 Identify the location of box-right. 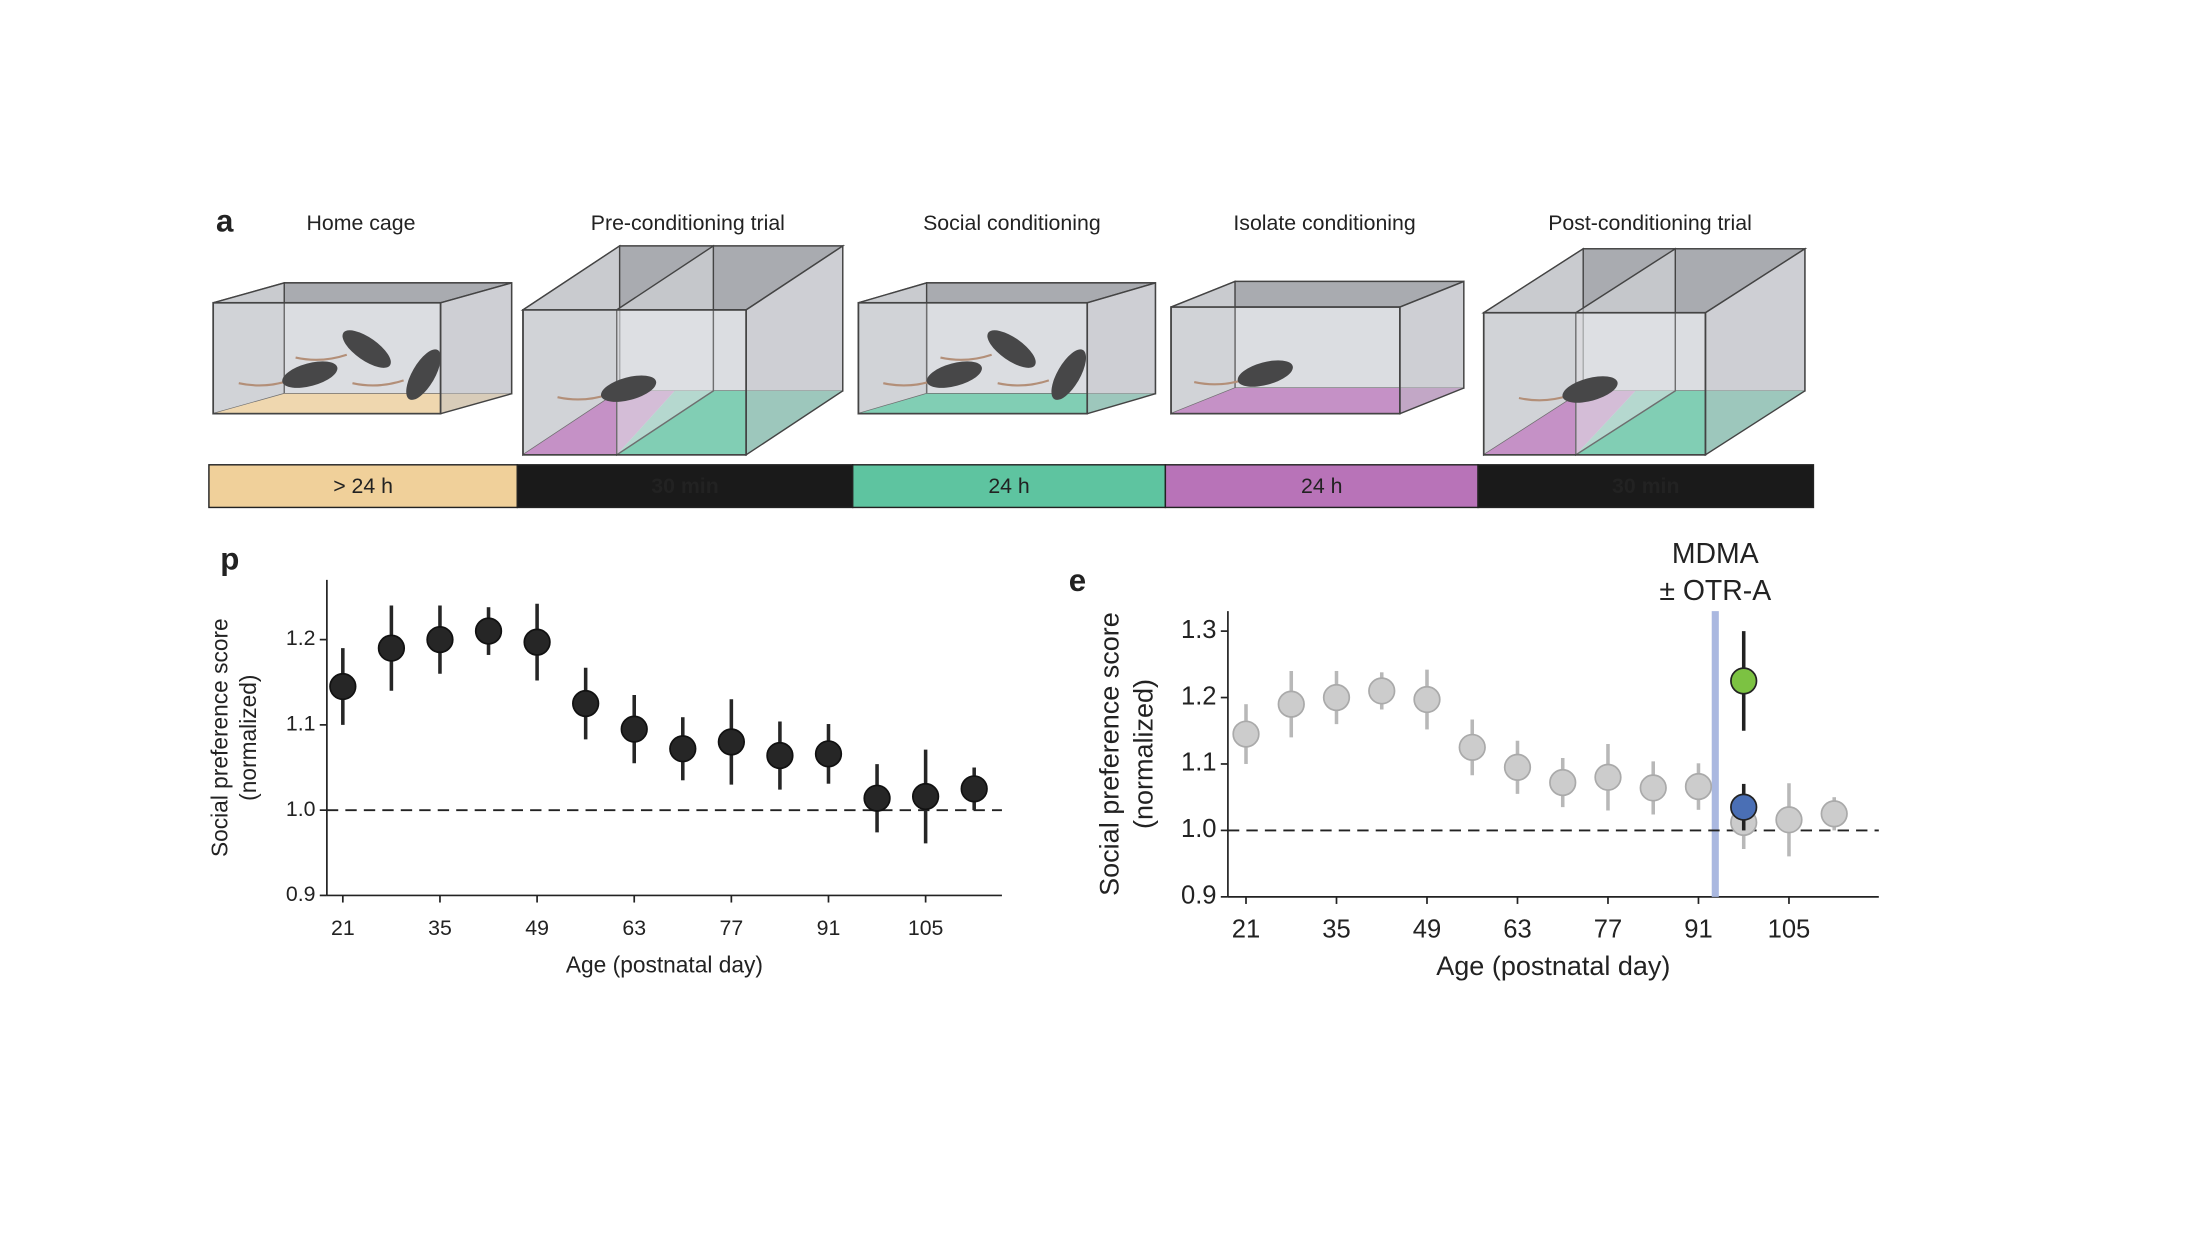
(476, 348).